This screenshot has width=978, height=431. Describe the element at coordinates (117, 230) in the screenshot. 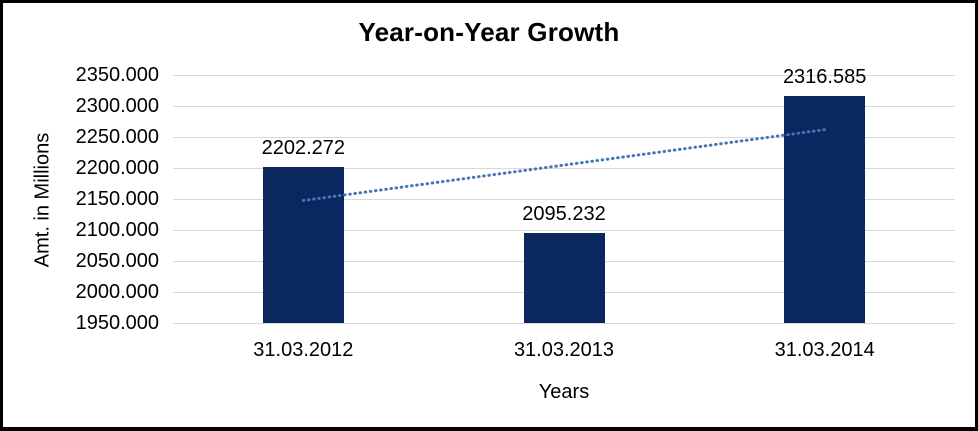

I see `y-tick-label: 2100.000` at that location.